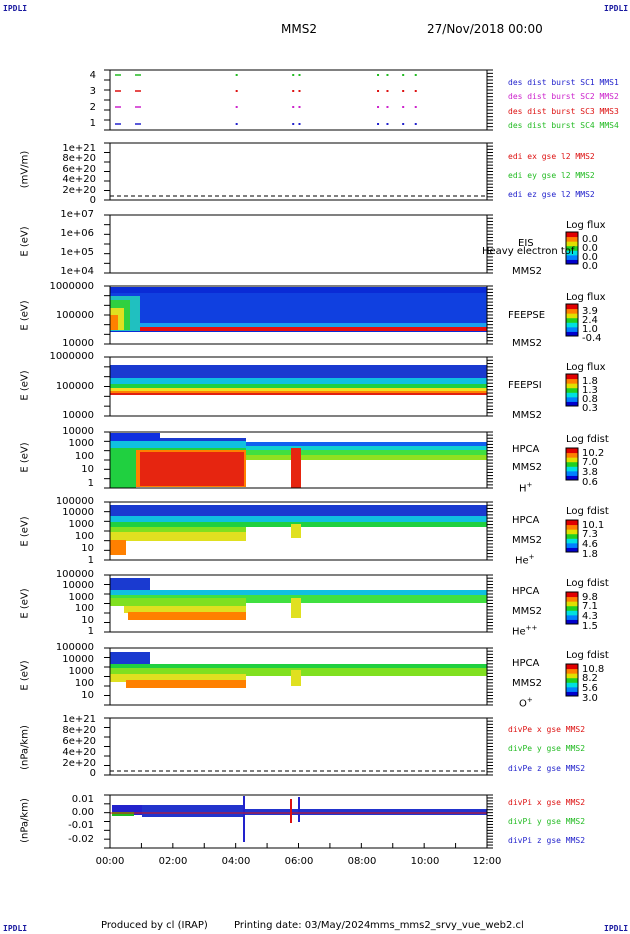  Describe the element at coordinates (127, 810) in the screenshot. I see `divpi-z-trace` at that location.